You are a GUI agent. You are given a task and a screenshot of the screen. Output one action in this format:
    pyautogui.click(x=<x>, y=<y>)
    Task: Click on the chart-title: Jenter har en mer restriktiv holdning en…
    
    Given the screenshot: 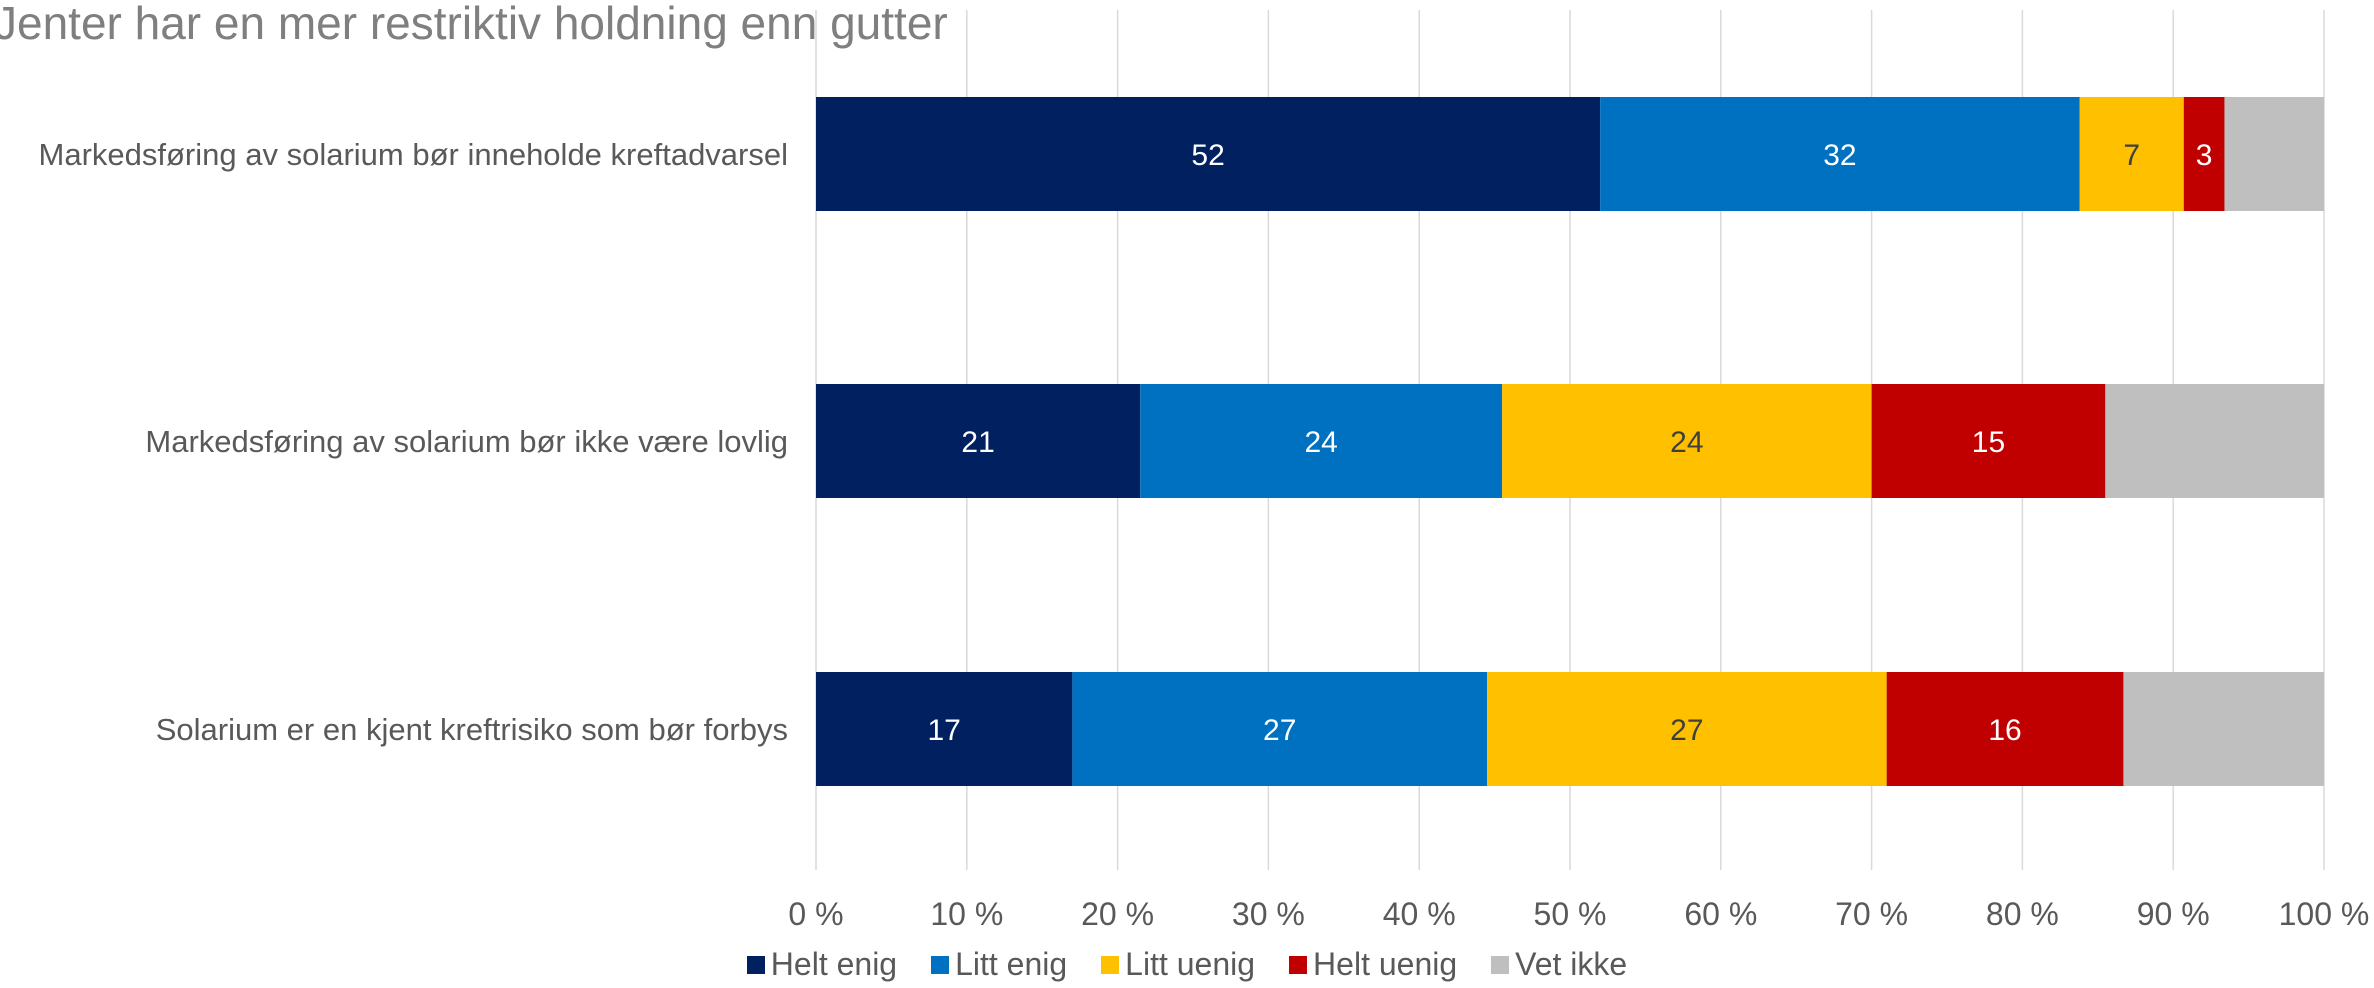 What is the action you would take?
    pyautogui.click(x=474, y=24)
    